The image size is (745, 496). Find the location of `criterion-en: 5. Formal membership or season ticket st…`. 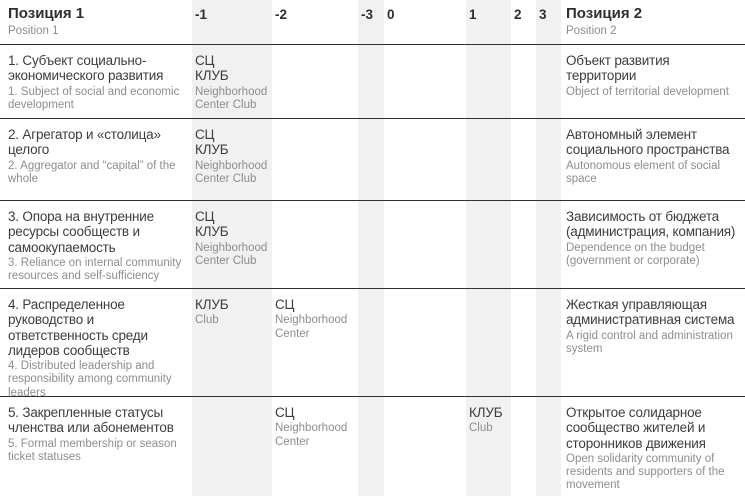

criterion-en: 5. Formal membership or season ticket st… is located at coordinates (92, 450).